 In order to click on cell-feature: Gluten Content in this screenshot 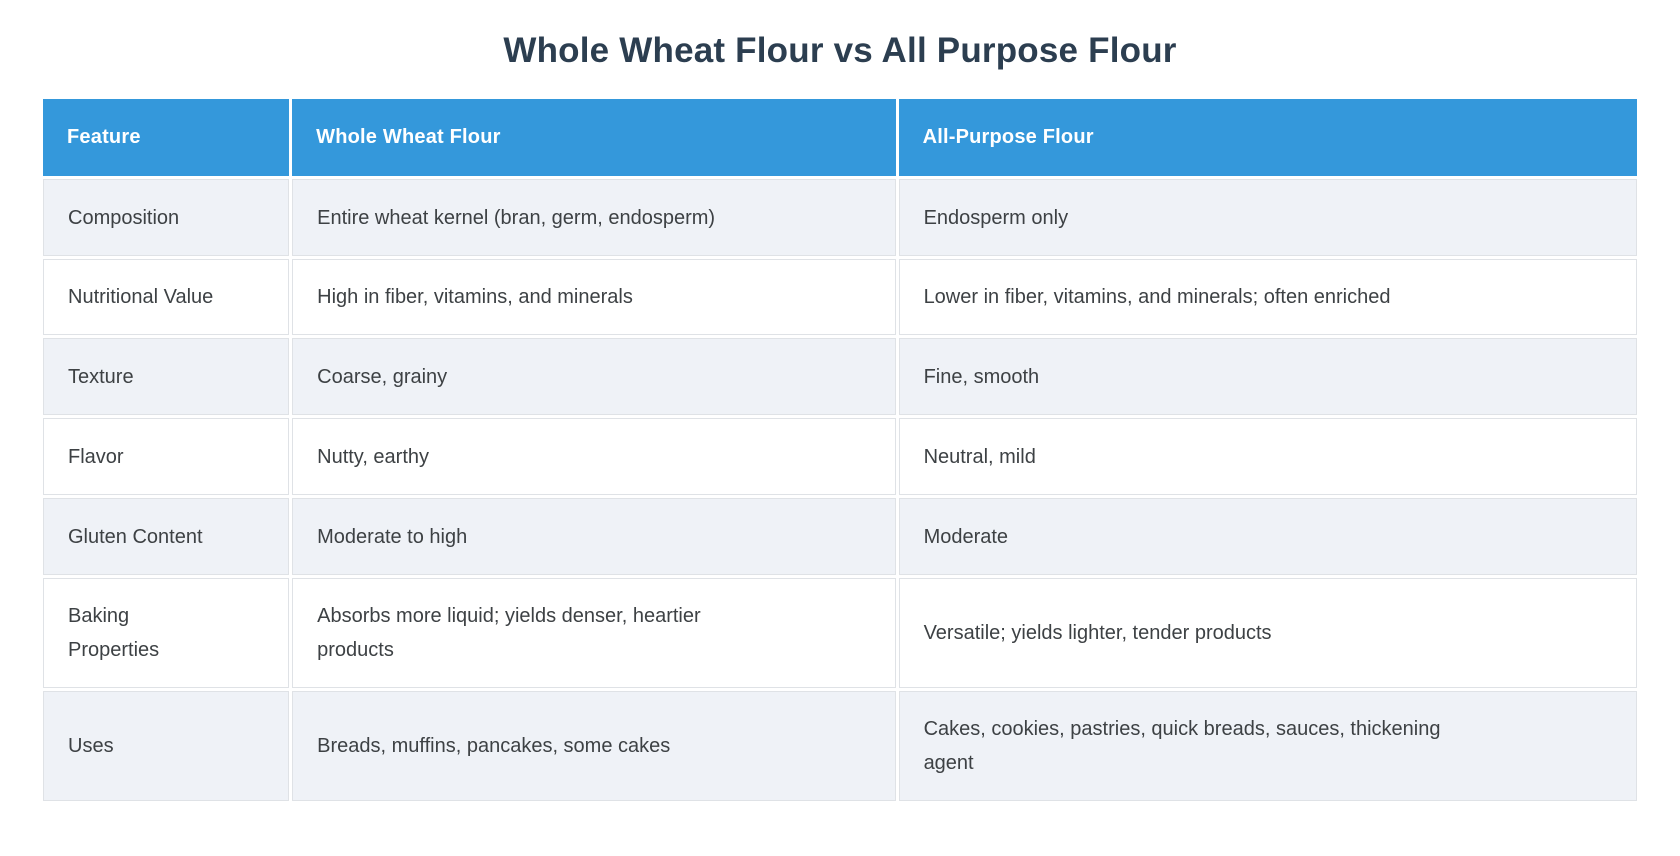, I will do `click(166, 536)`.